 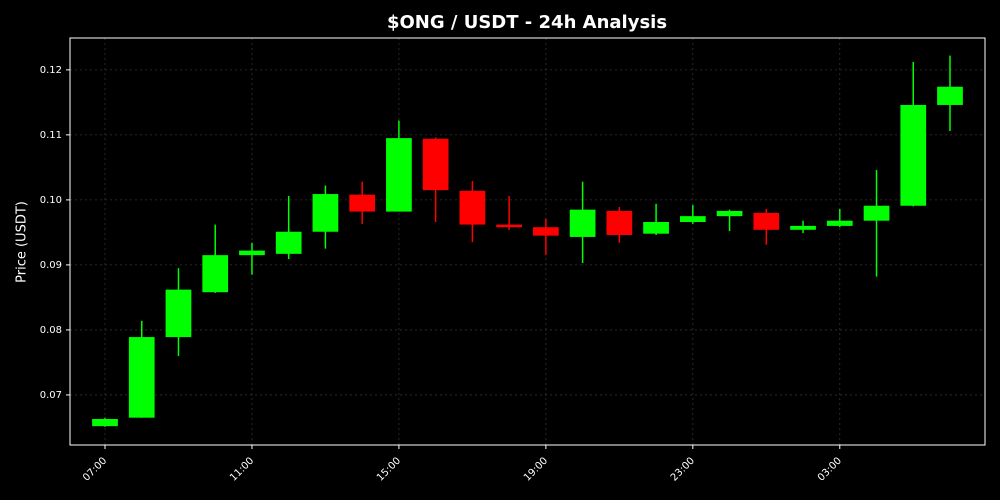 I want to click on y-tick-label: 0.07, so click(x=51, y=395).